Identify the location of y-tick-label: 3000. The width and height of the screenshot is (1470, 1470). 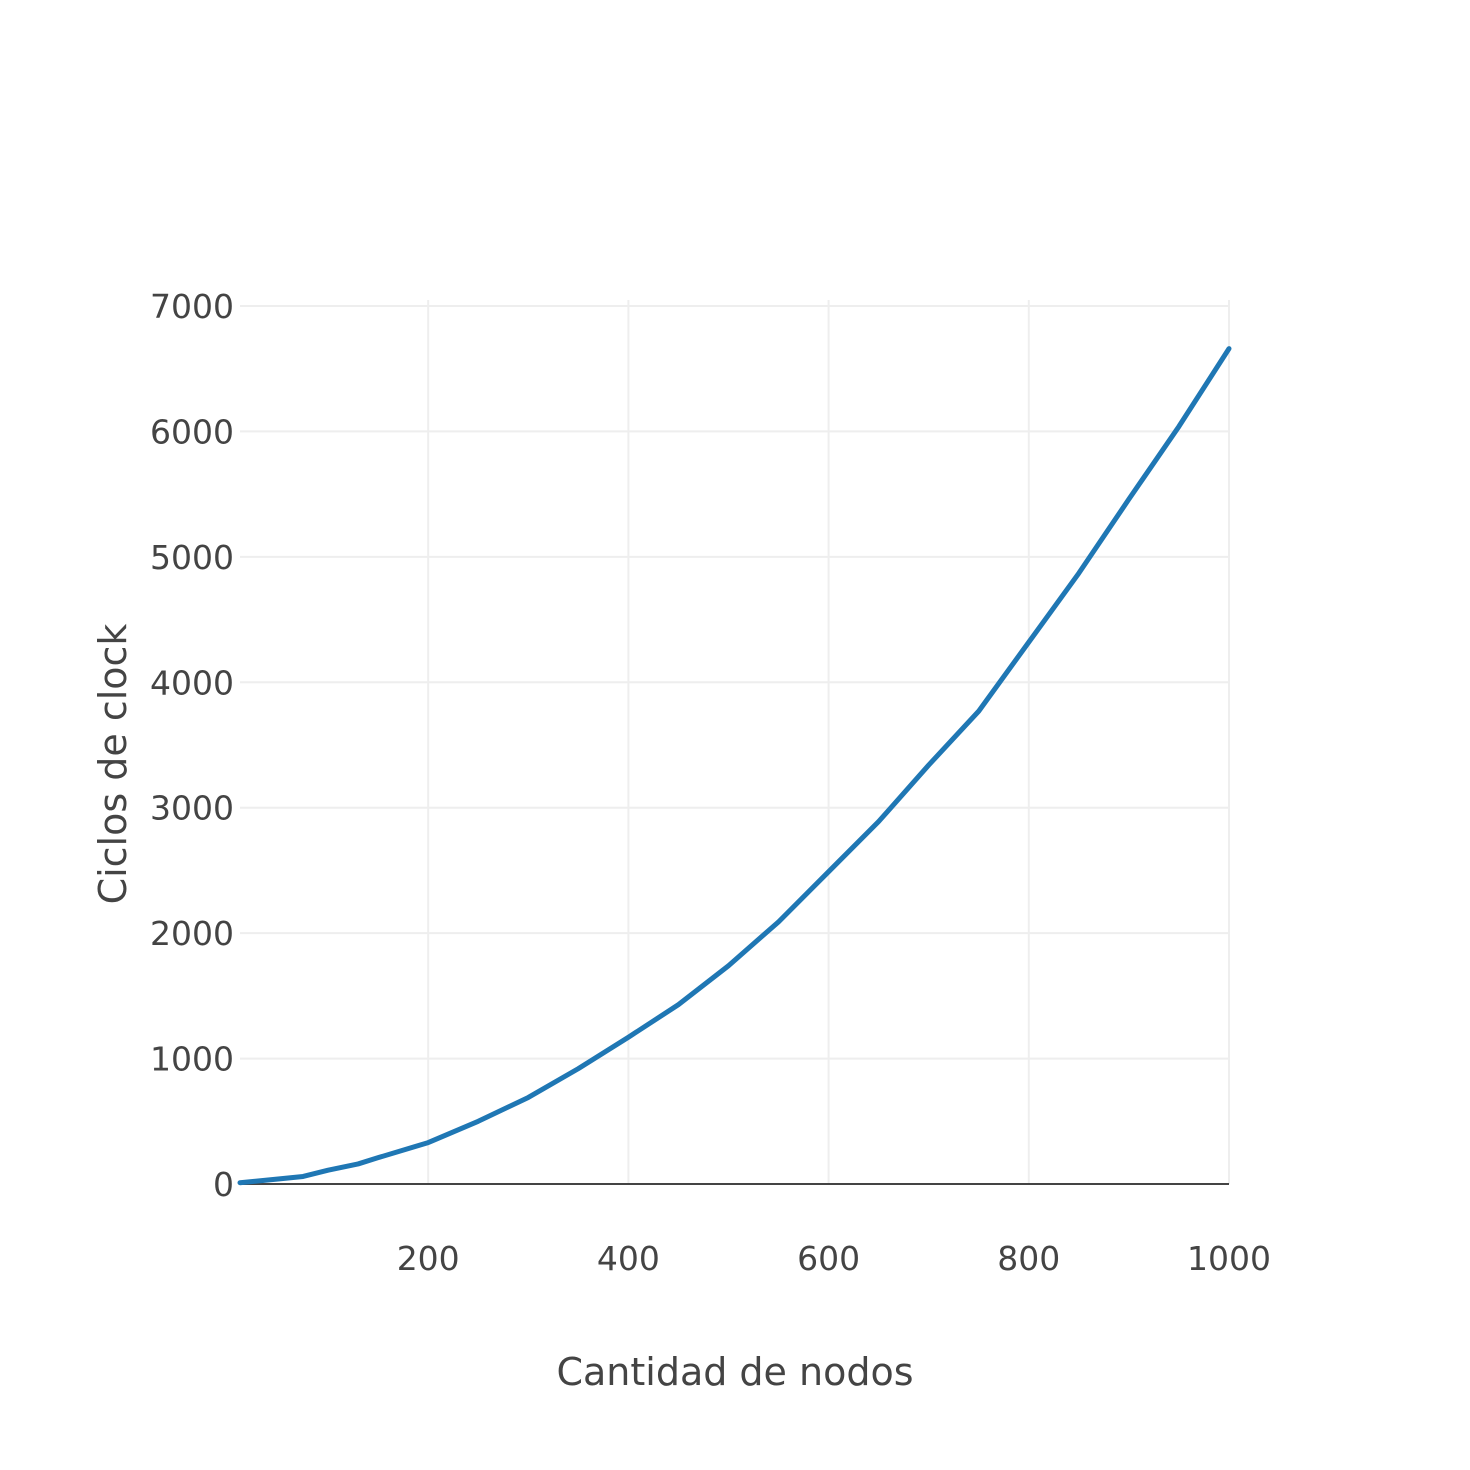
(192, 808).